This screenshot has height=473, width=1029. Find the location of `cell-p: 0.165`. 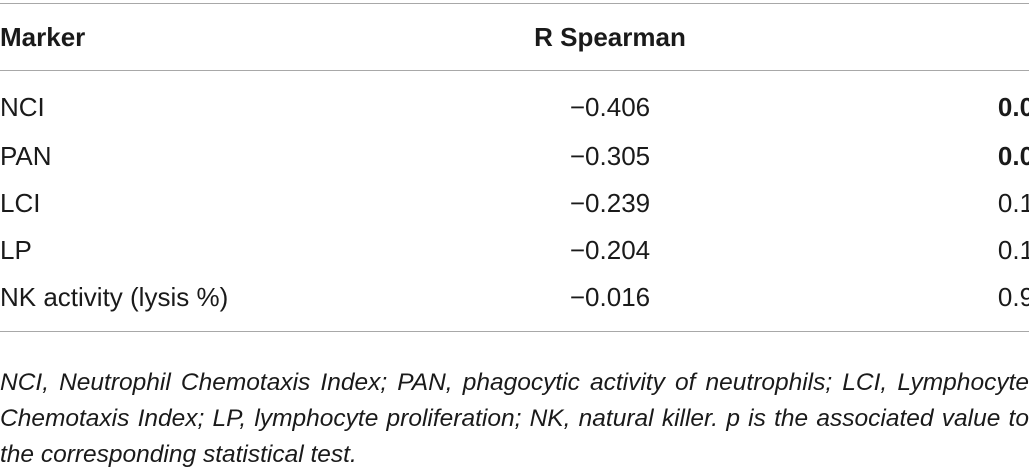

cell-p: 0.165 is located at coordinates (1013, 250).